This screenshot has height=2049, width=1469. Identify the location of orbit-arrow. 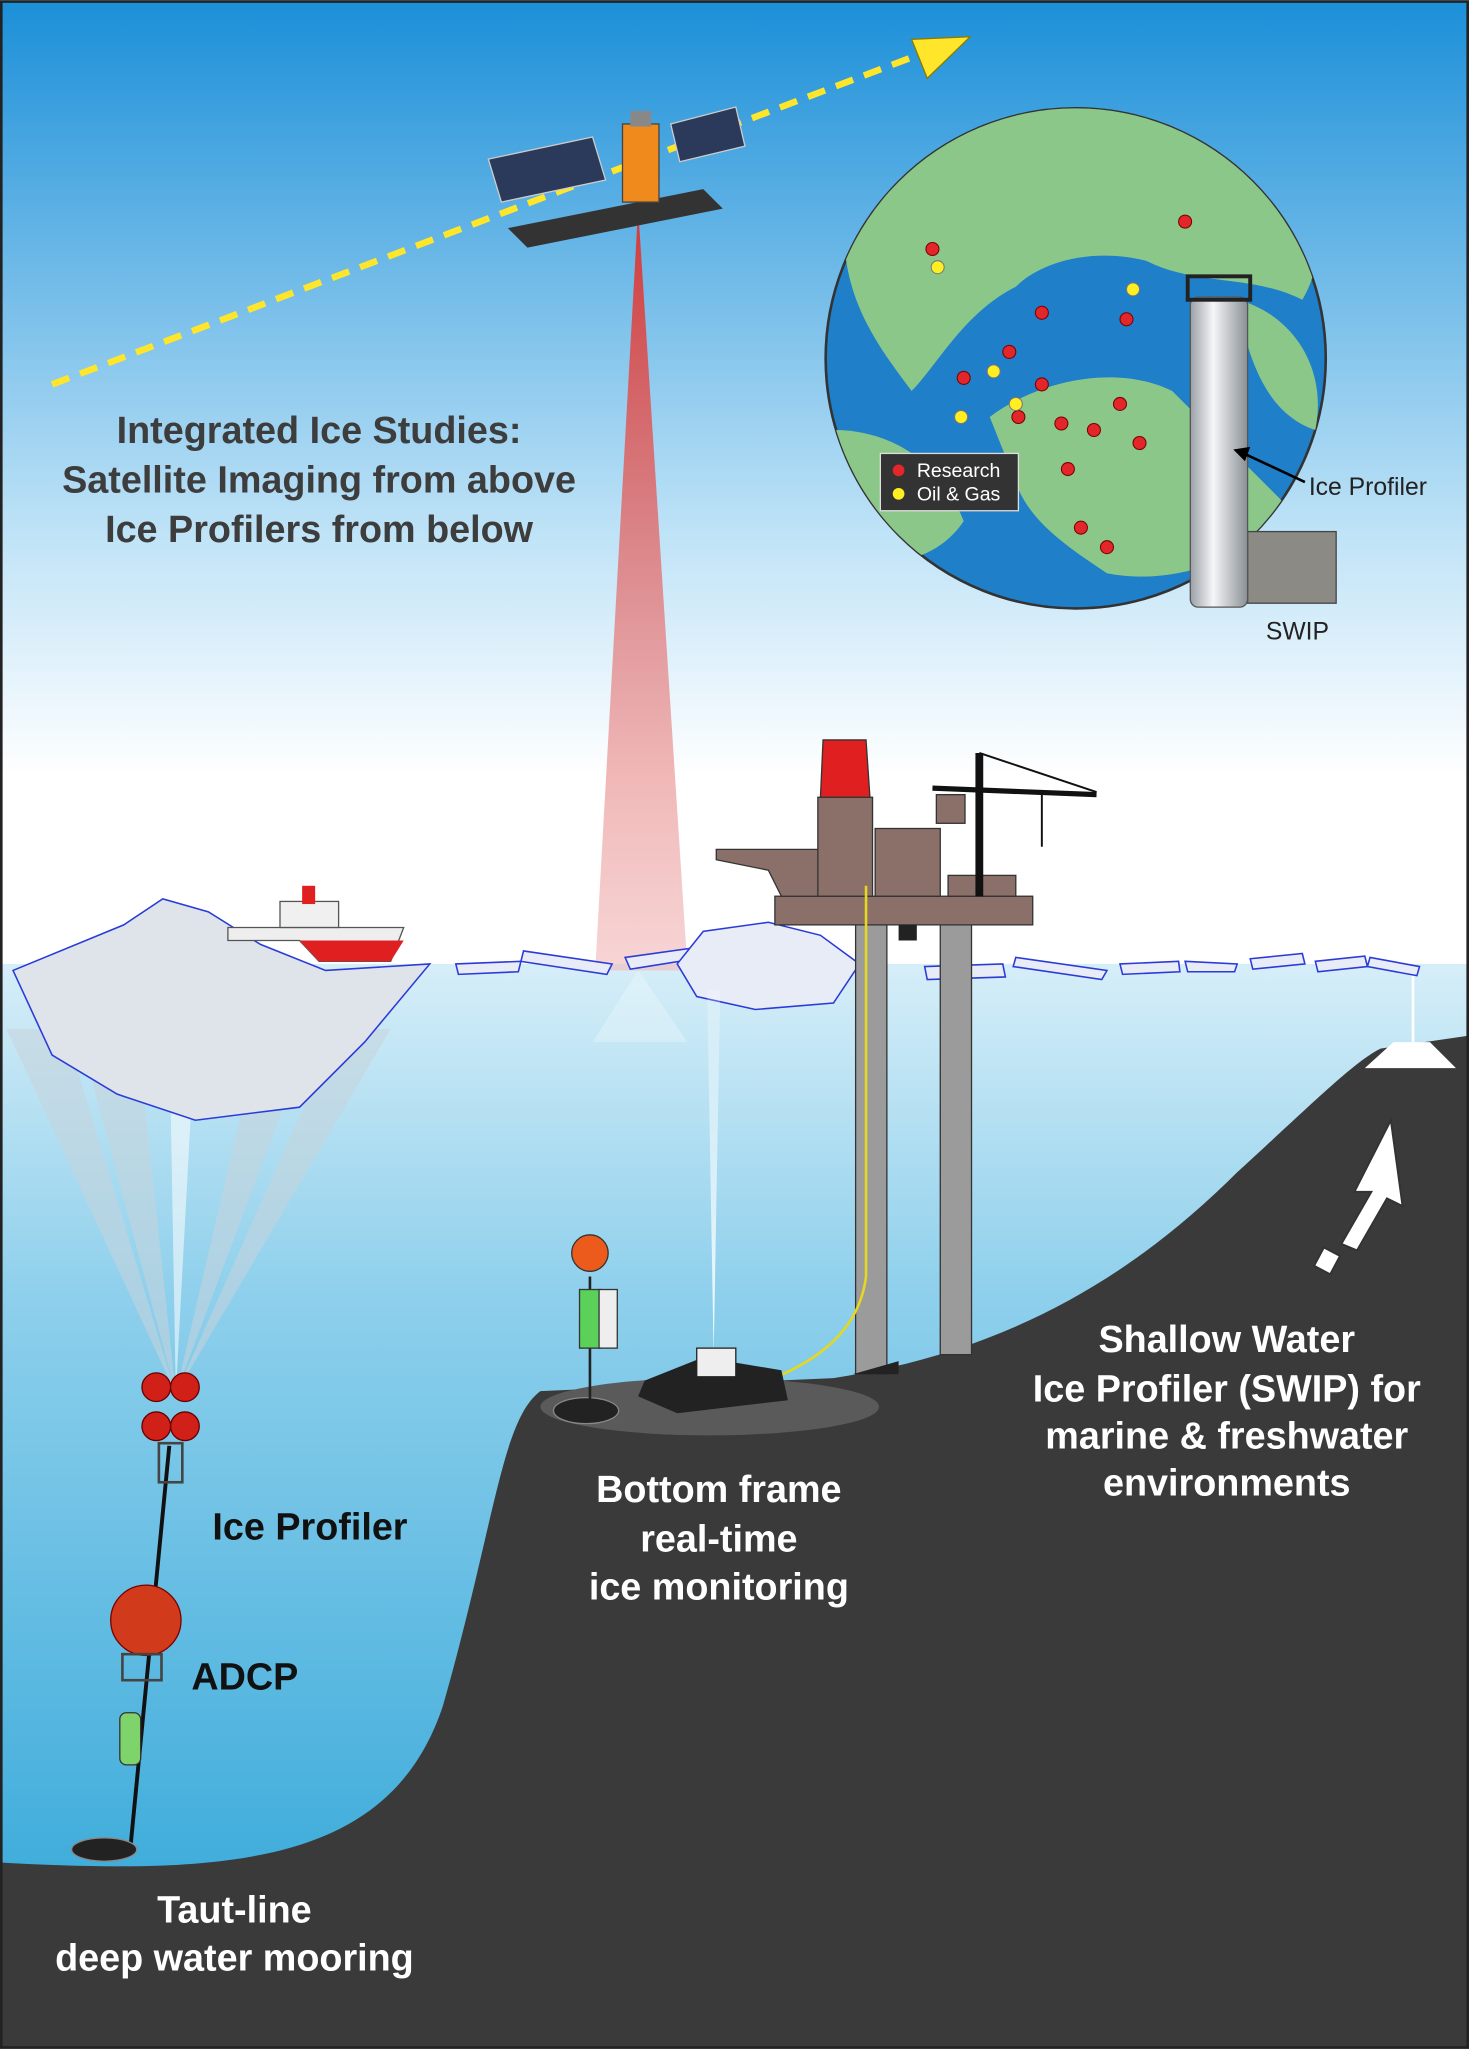
(941, 57).